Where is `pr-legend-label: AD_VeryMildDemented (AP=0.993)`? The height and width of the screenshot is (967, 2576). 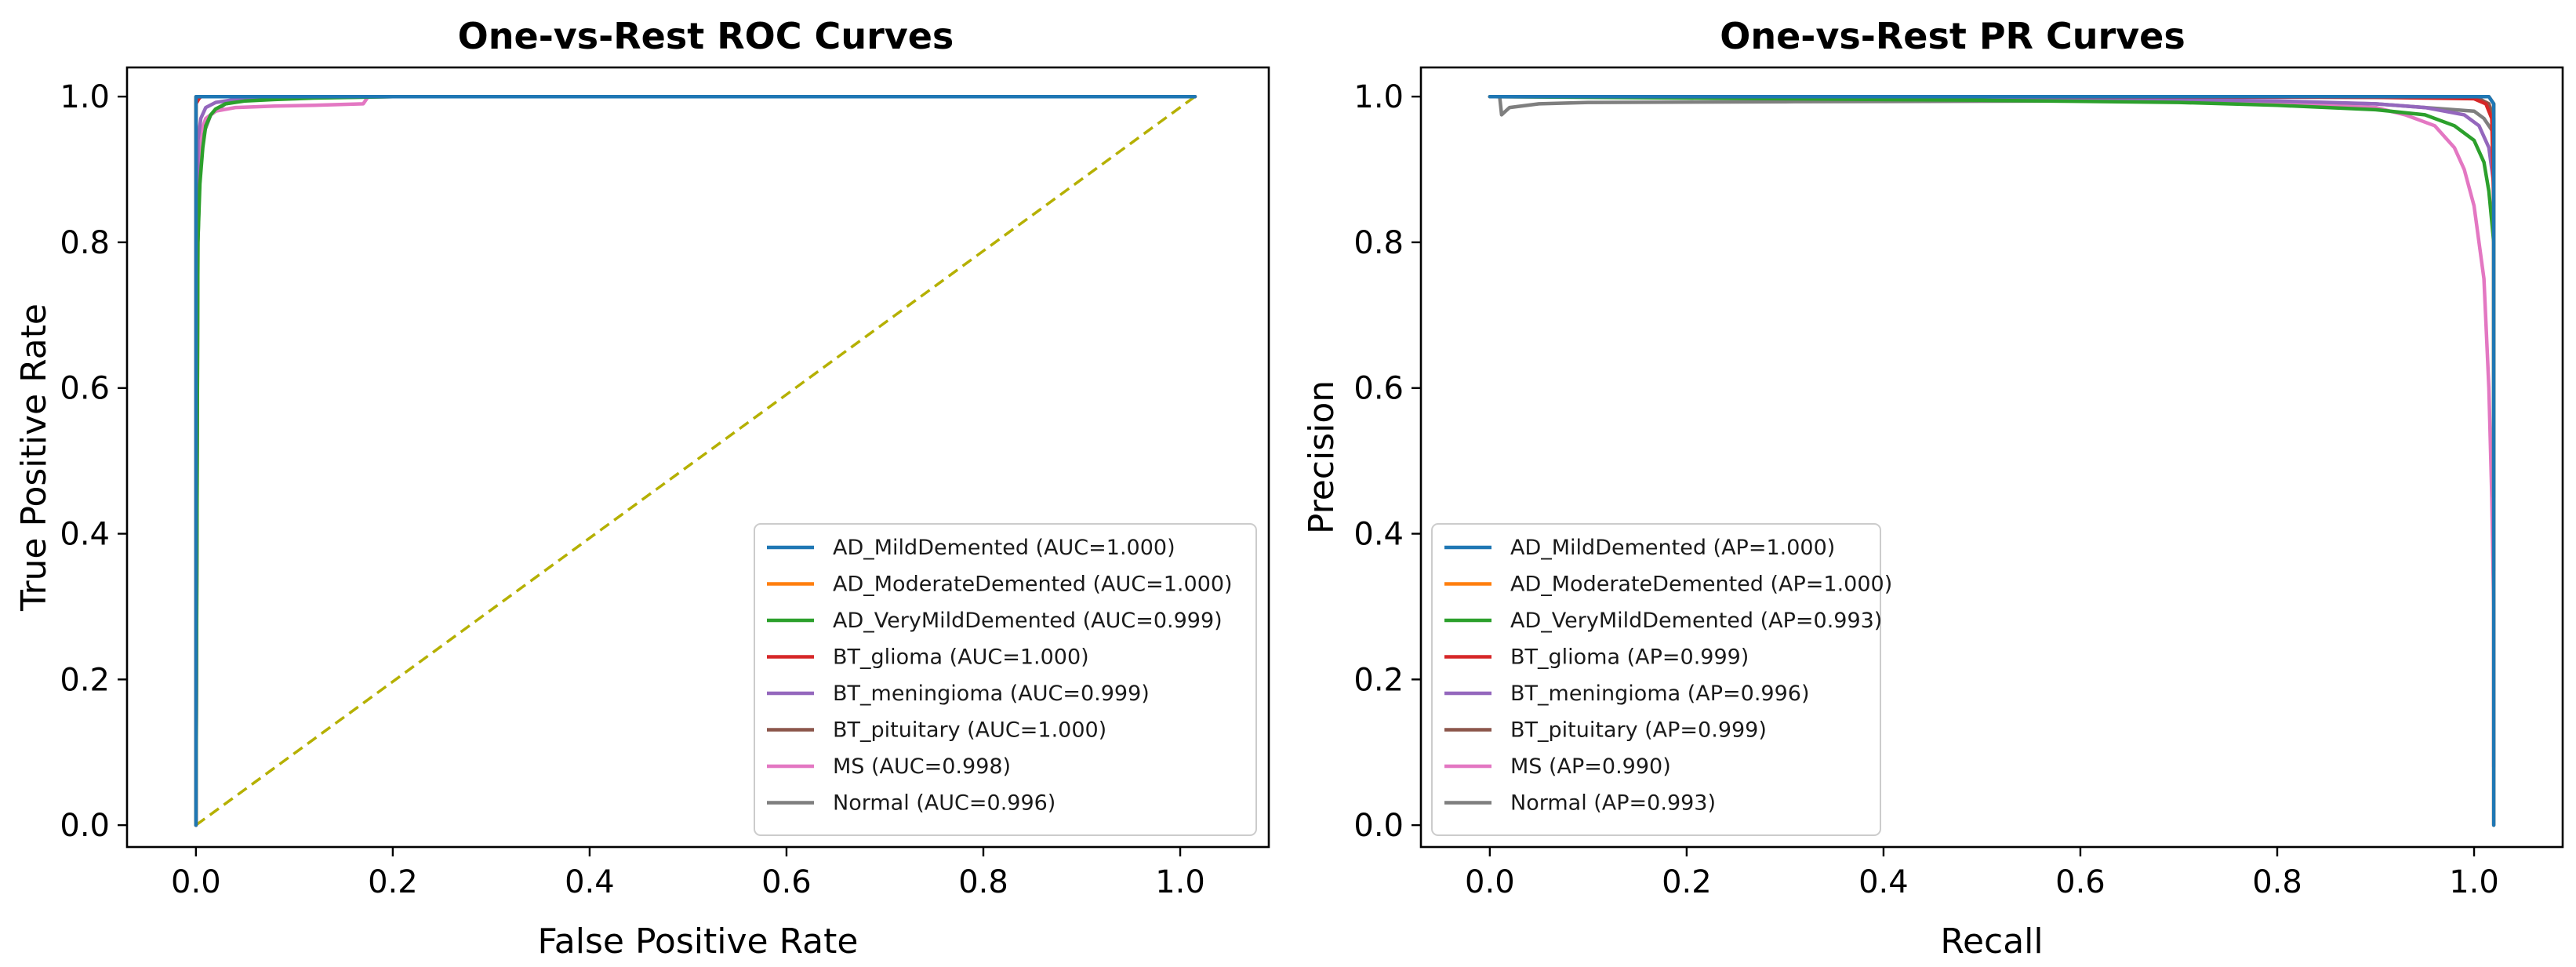 pr-legend-label: AD_VeryMildDemented (AP=0.993) is located at coordinates (1696, 621).